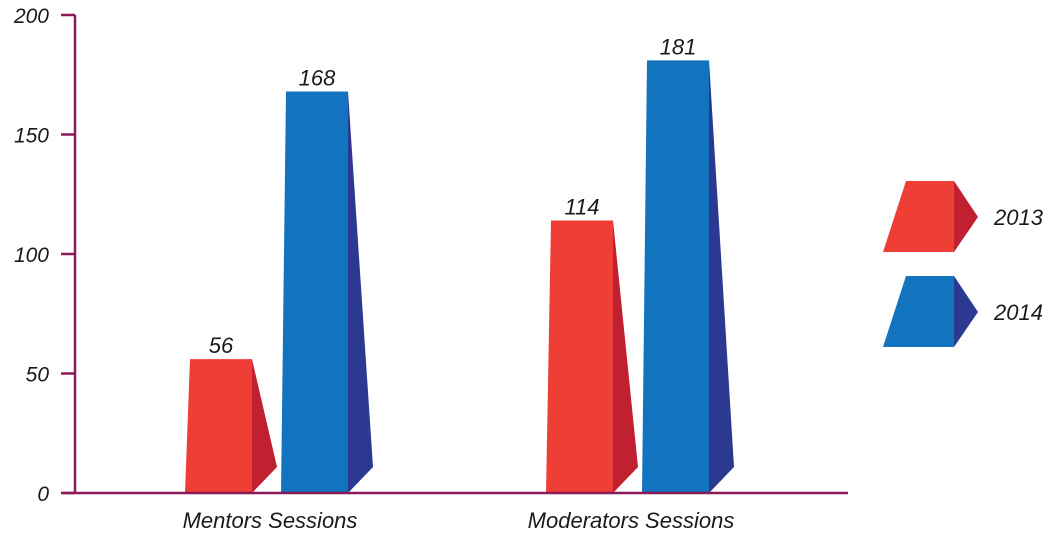 This screenshot has height=539, width=1062. Describe the element at coordinates (31, 255) in the screenshot. I see `y-tick-label: 100` at that location.